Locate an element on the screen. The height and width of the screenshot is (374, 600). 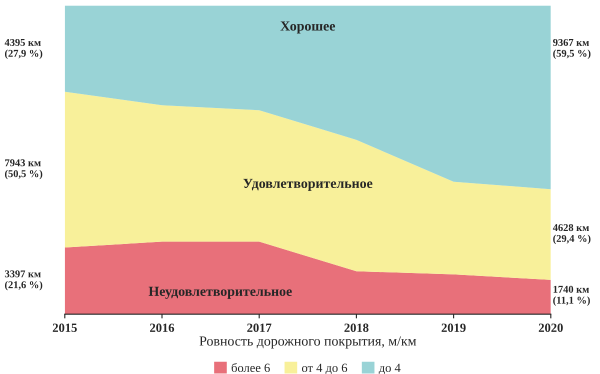
x-tick-label: 2017 is located at coordinates (259, 328).